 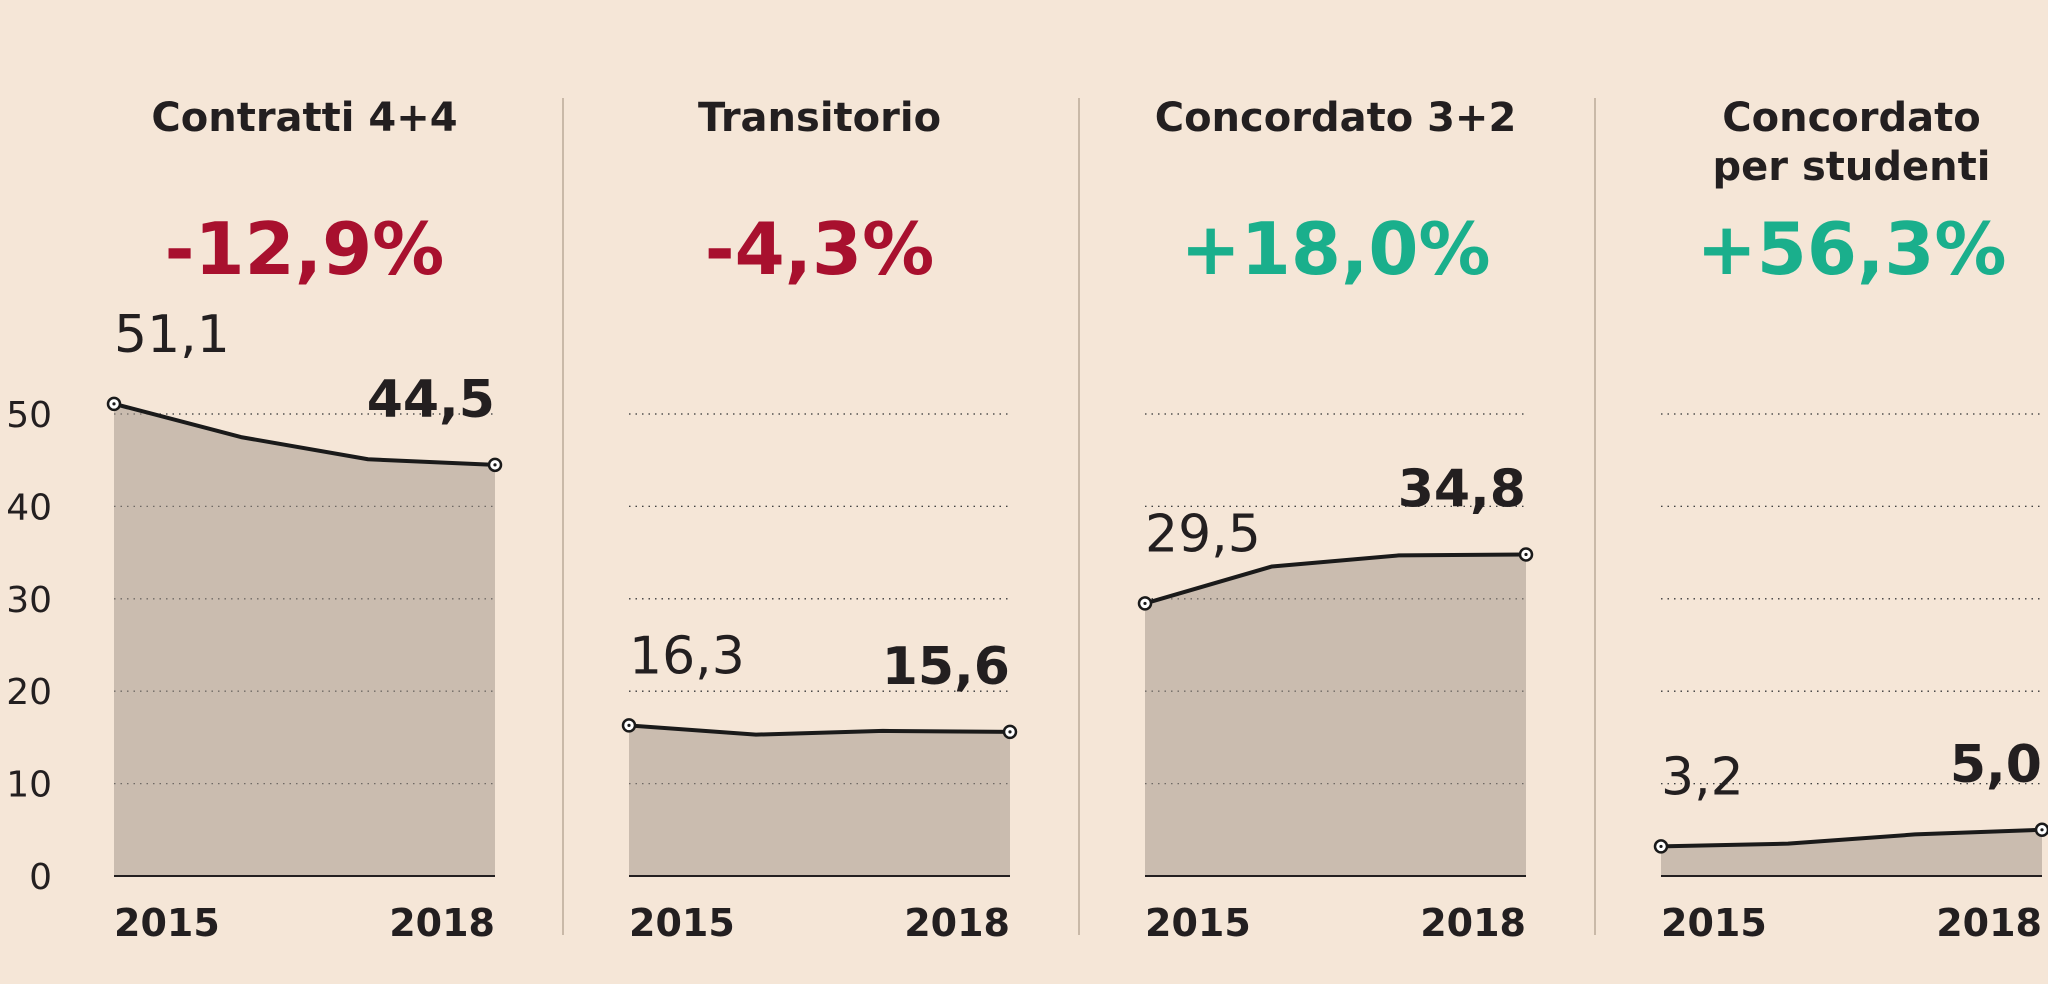 What do you see at coordinates (1336, 118) in the screenshot?
I see `panel-title: Concordato 3+2` at bounding box center [1336, 118].